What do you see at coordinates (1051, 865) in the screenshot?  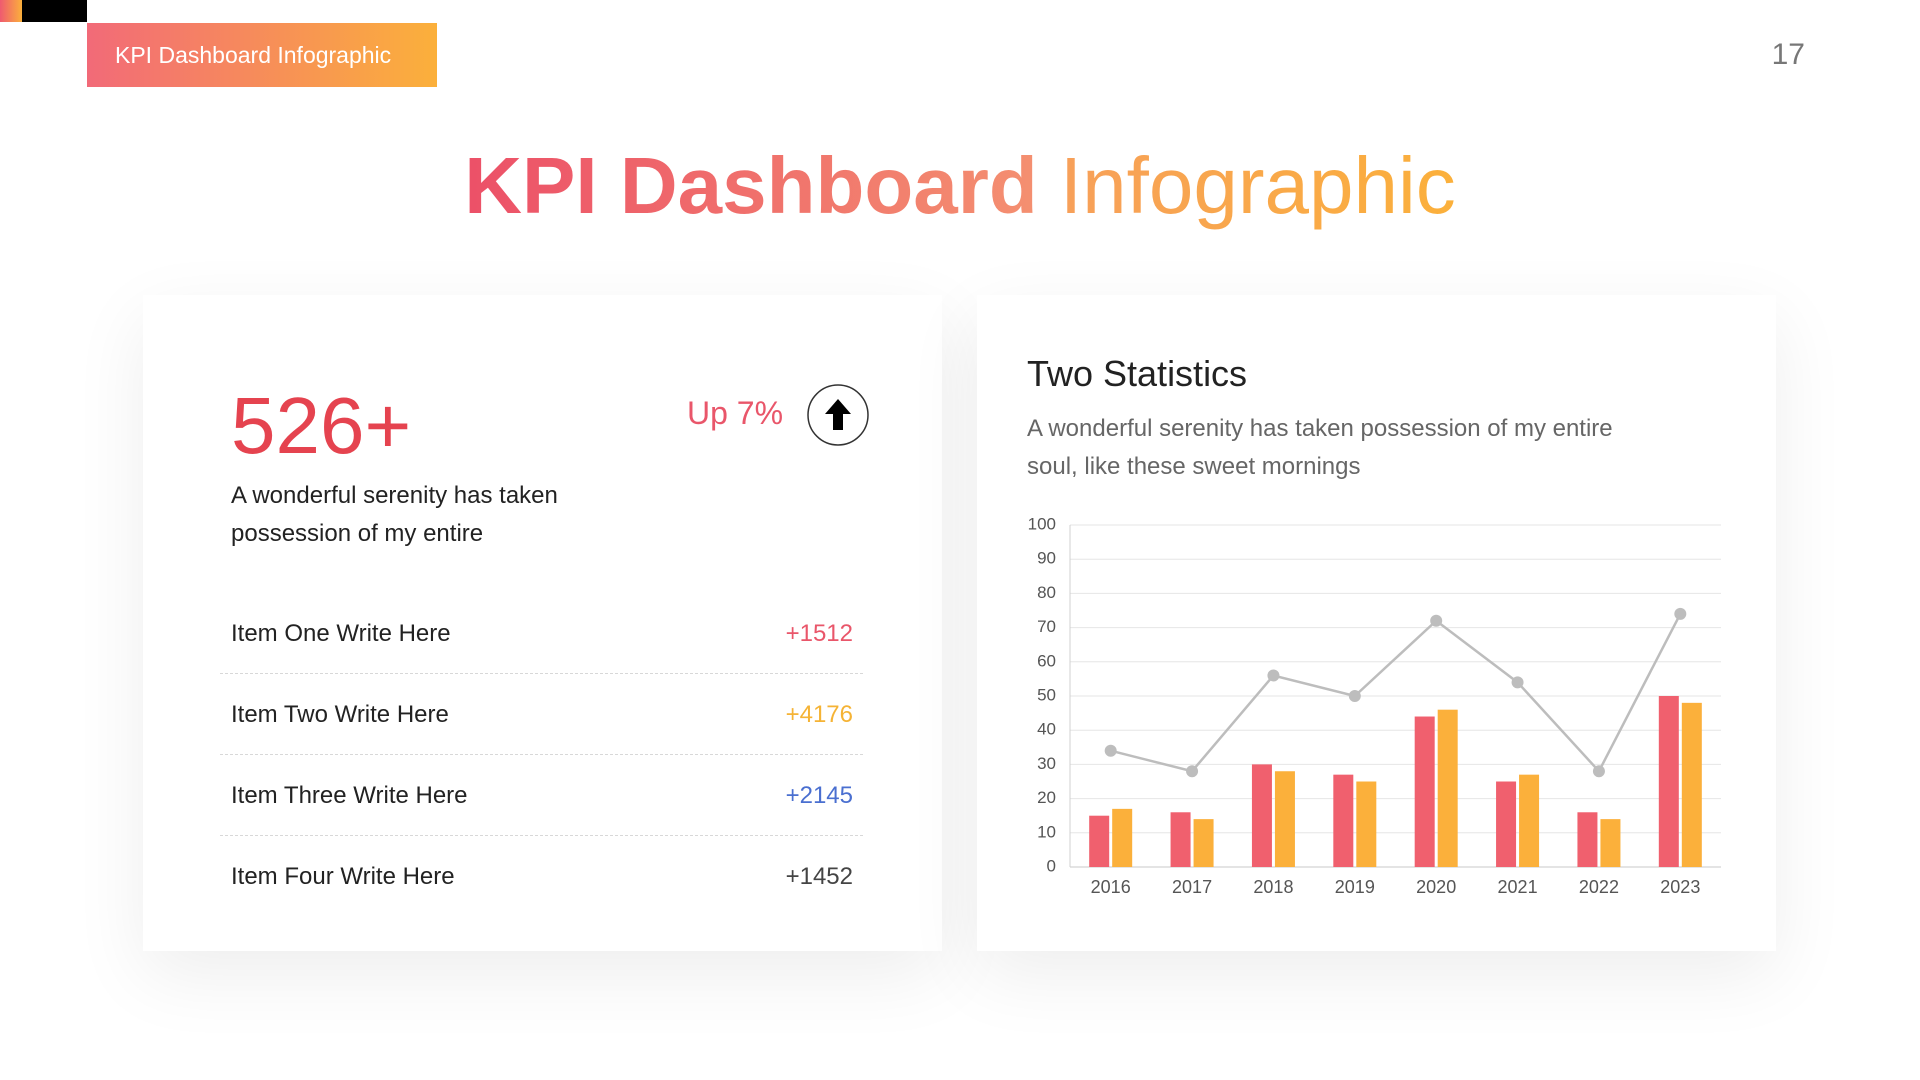 I see `y-tick-label: 0` at bounding box center [1051, 865].